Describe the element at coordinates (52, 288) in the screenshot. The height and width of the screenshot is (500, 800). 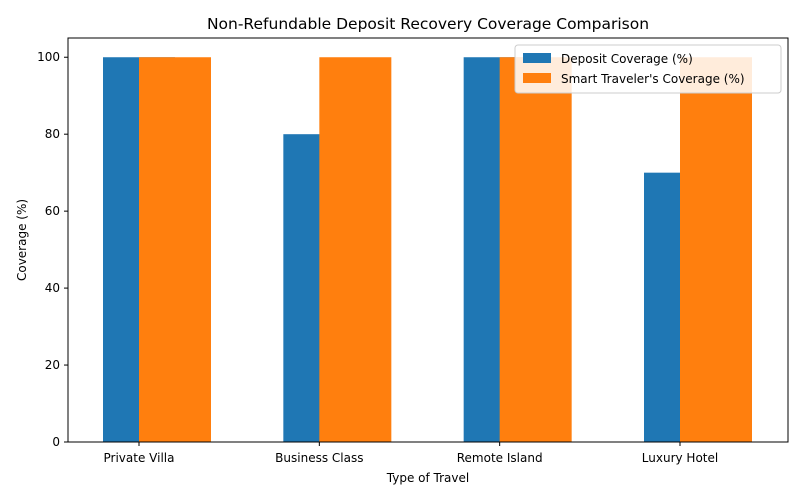
I see `y-tick-label: 40` at that location.